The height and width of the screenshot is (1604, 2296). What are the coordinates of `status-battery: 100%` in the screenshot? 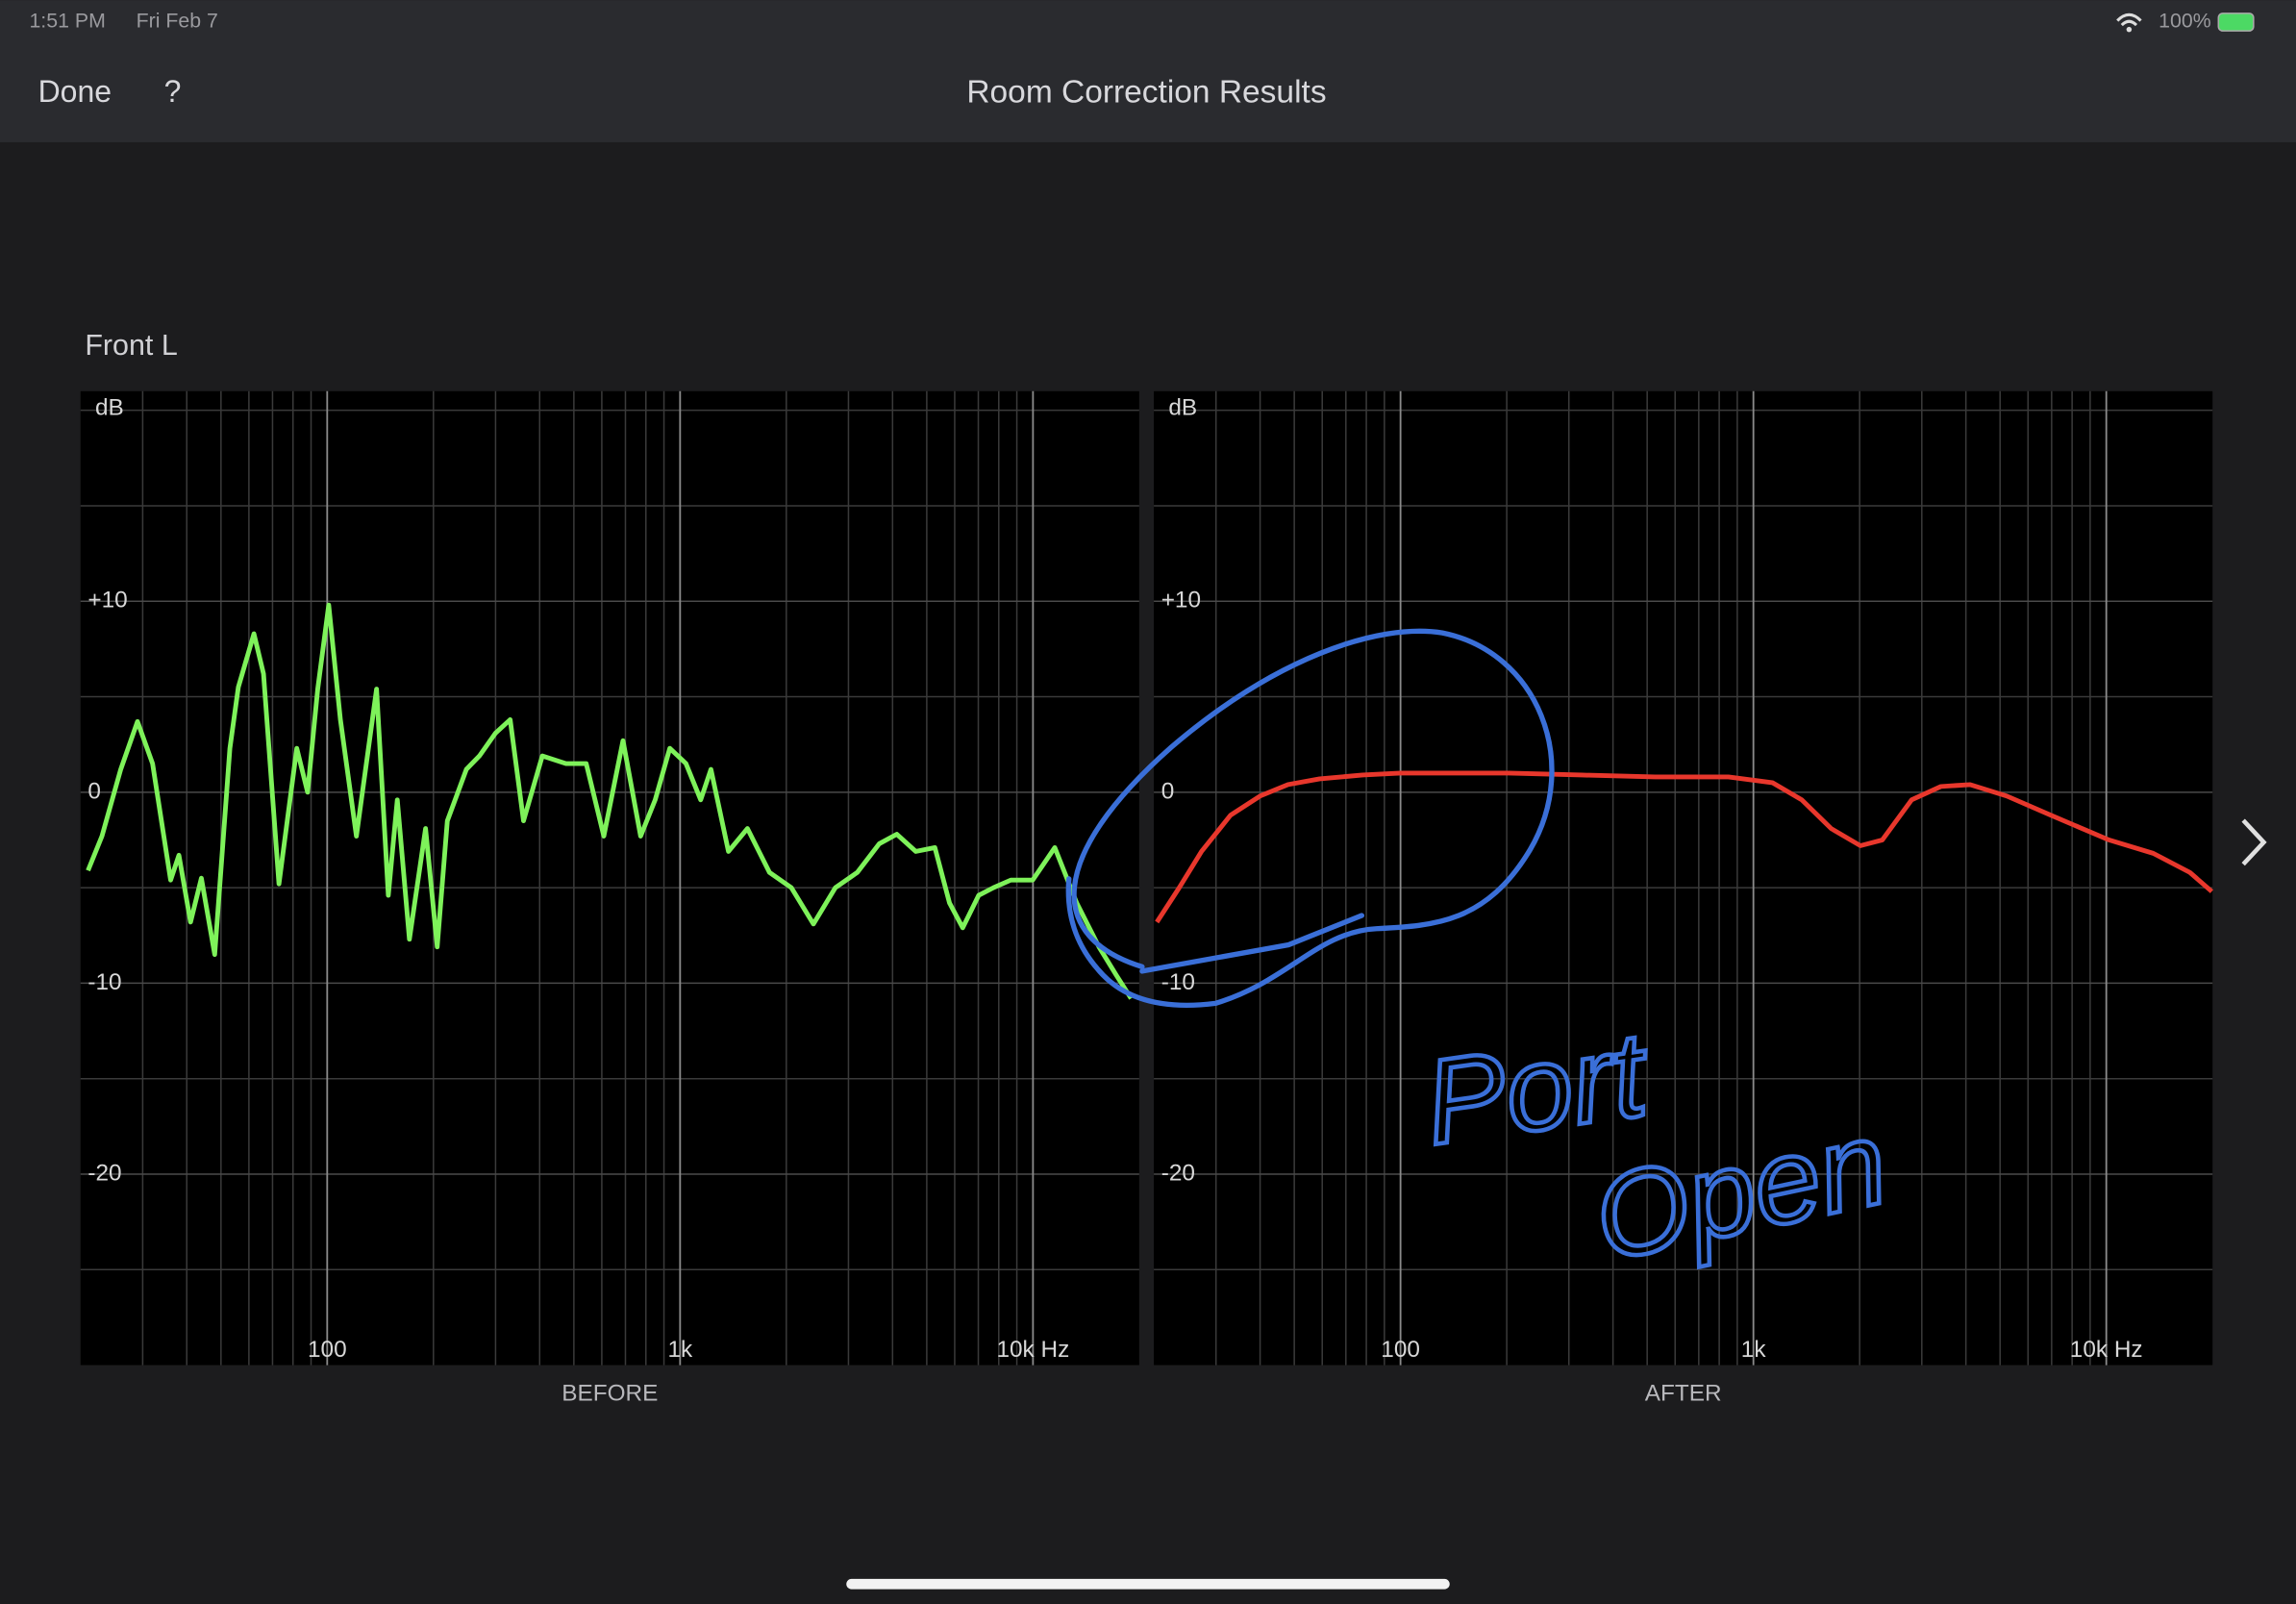 It's located at (2185, 21).